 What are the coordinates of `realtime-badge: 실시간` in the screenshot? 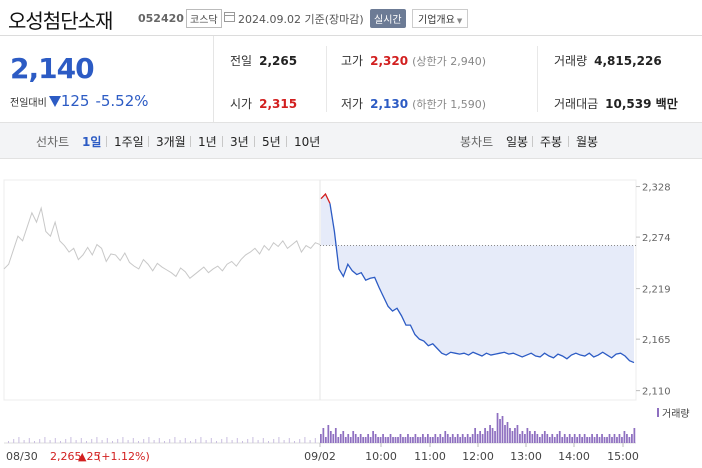 It's located at (388, 18).